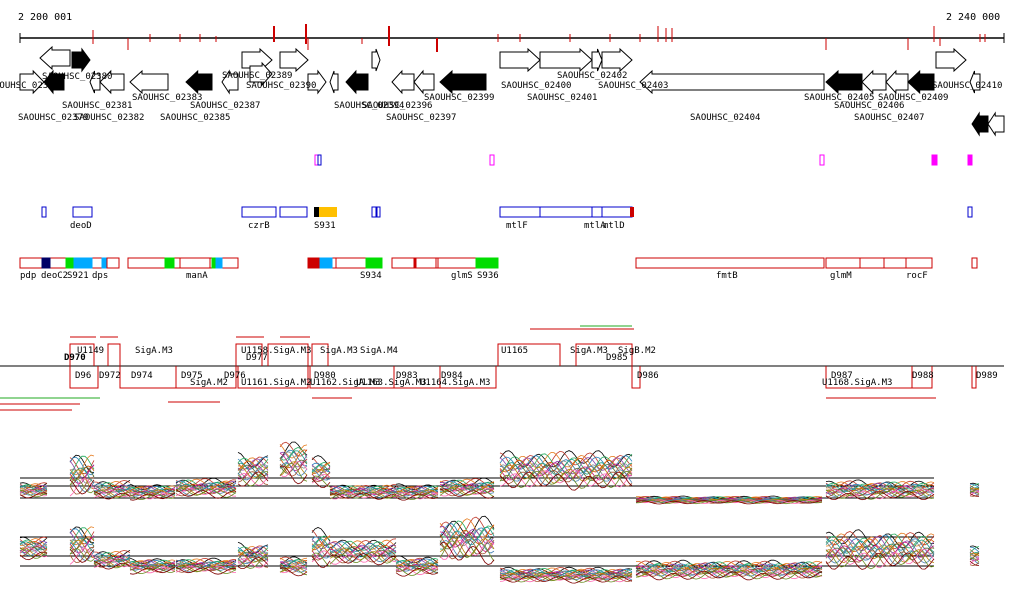 The image size is (1024, 614). Describe the element at coordinates (257, 76) in the screenshot. I see `gene-label: SAOUHSC_02389` at that location.